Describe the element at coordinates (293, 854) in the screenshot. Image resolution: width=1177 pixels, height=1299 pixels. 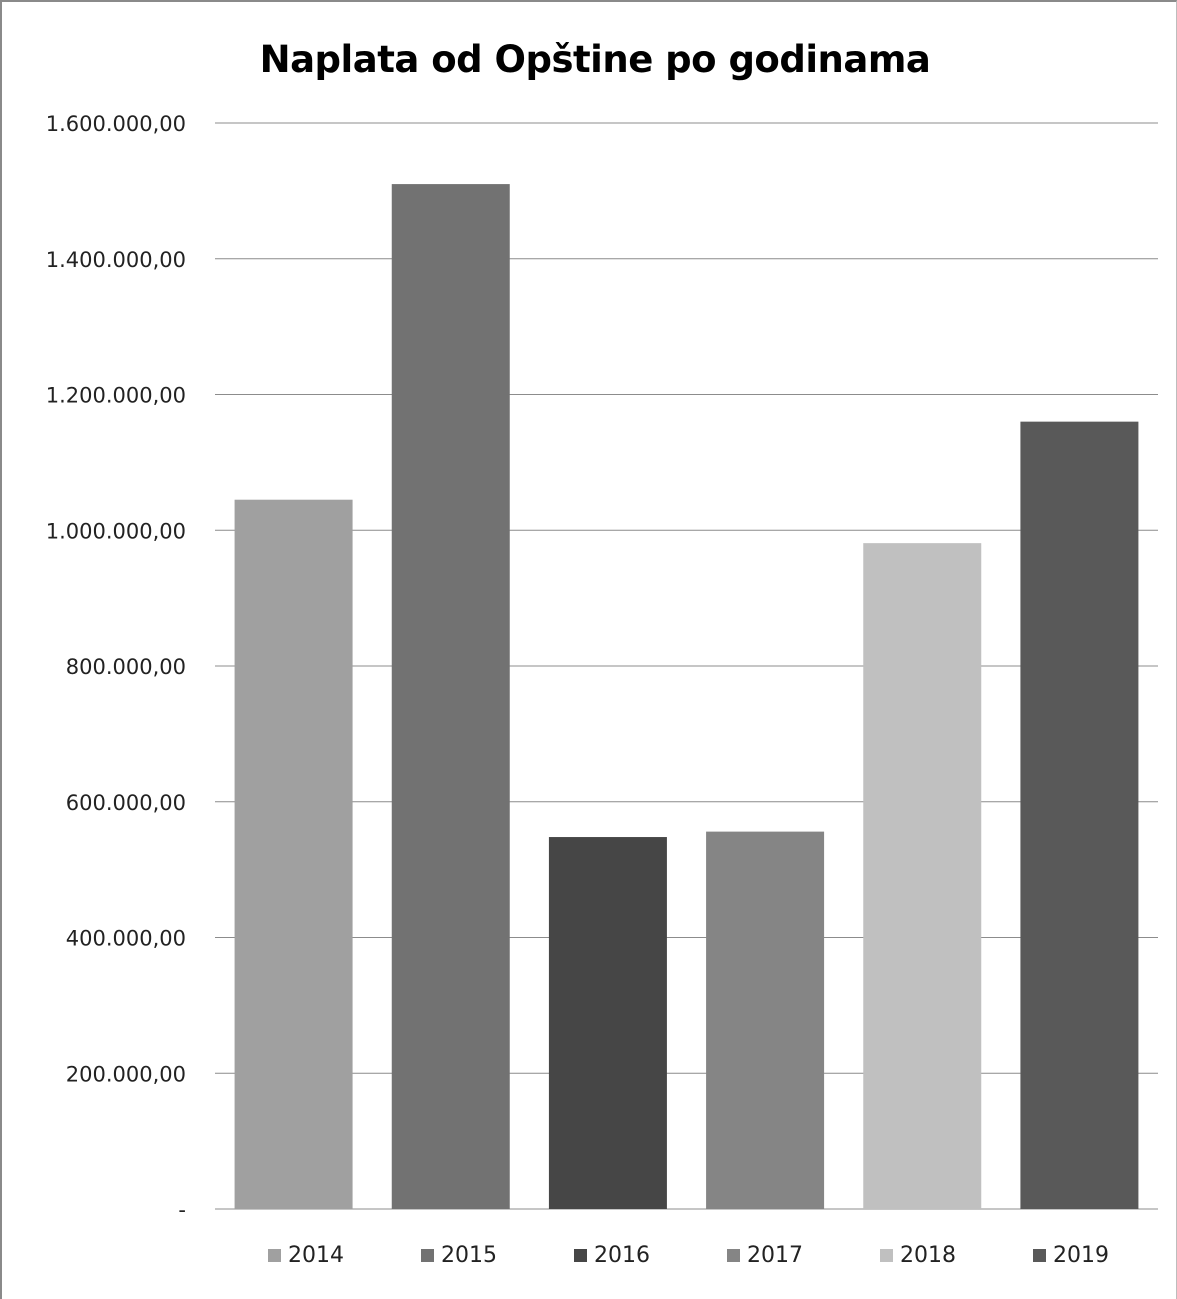
I see `bar-2014` at that location.